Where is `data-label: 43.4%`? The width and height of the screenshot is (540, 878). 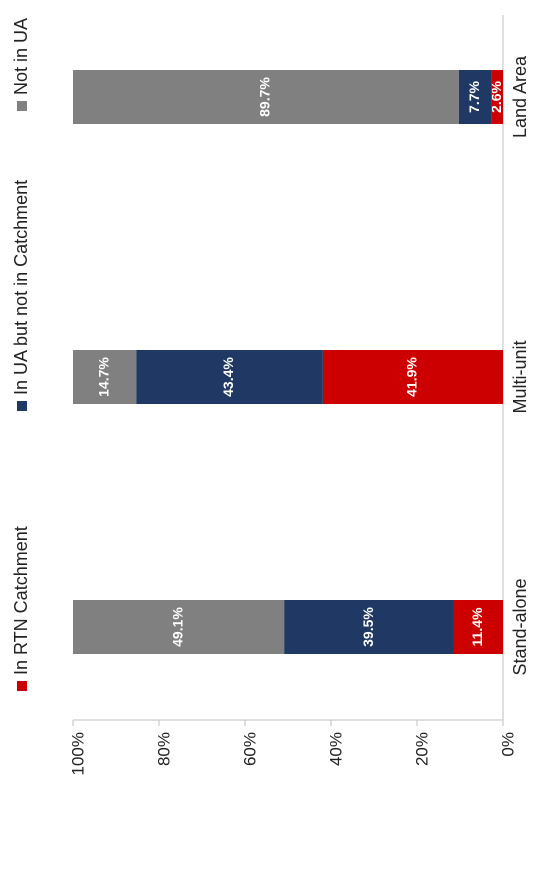
data-label: 43.4% is located at coordinates (228, 377).